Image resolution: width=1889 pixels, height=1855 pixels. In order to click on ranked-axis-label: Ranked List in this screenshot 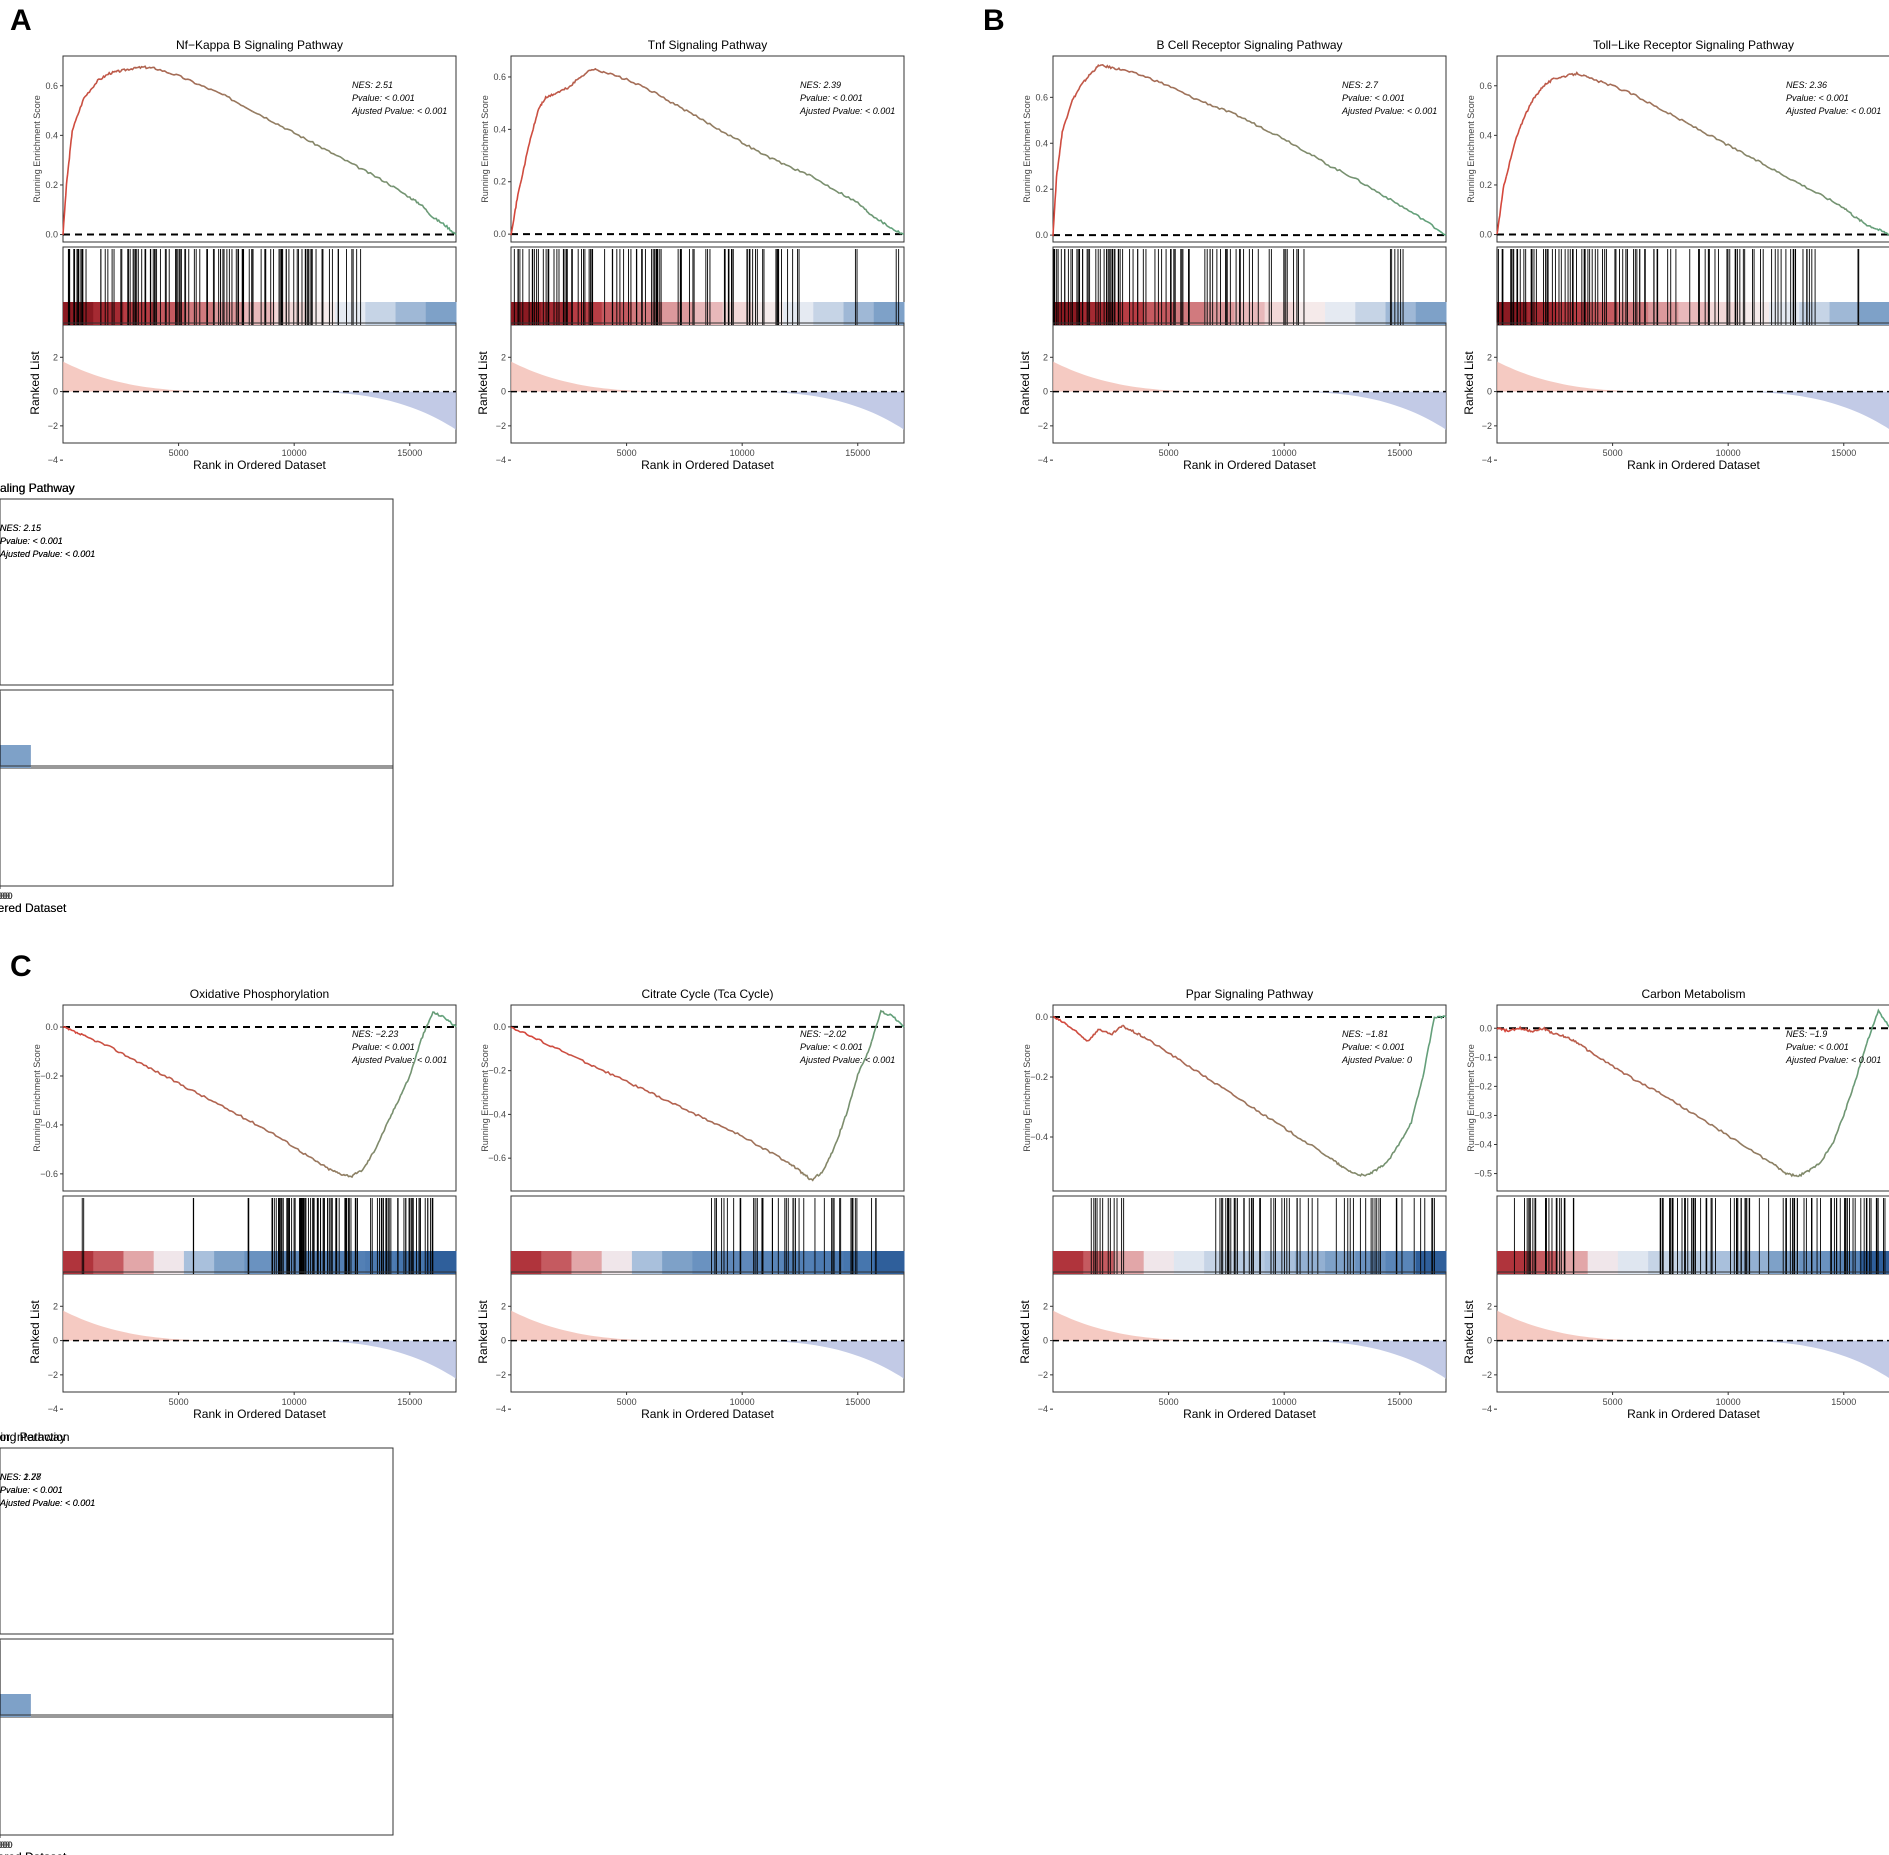, I will do `click(16, 1)`.